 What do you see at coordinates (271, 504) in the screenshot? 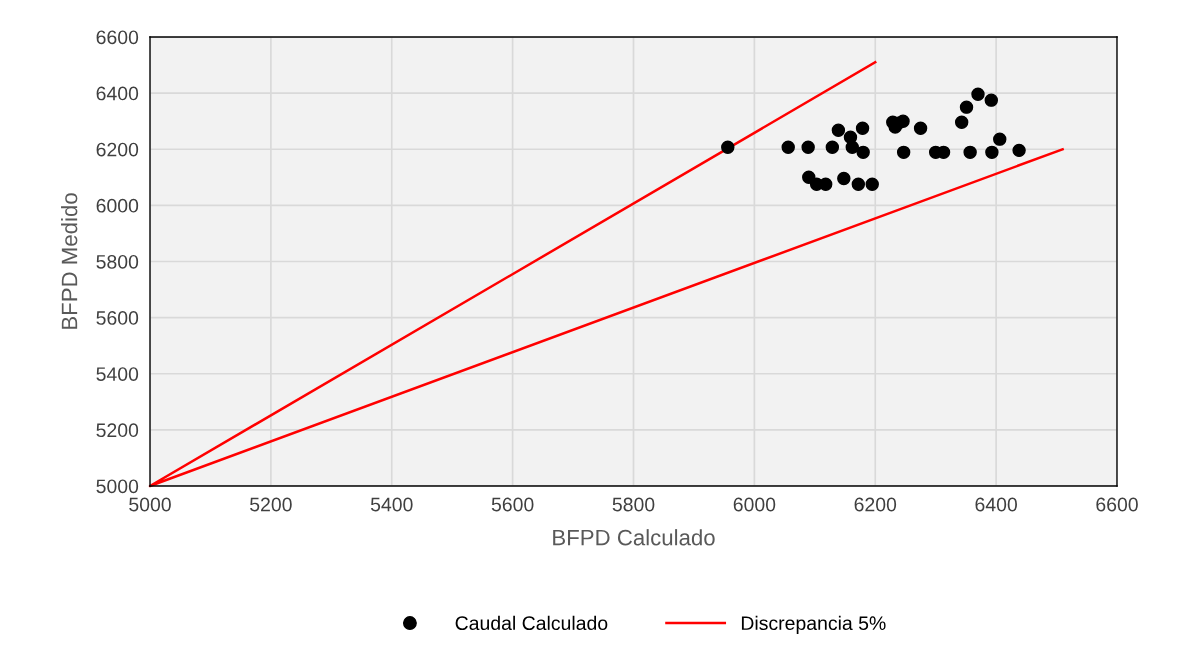
I see `x-tick-label: 5200` at bounding box center [271, 504].